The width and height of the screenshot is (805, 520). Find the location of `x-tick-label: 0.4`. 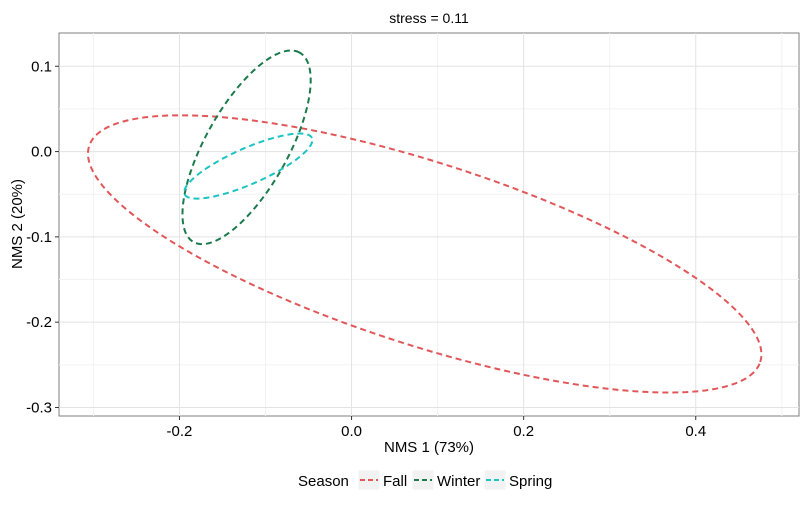

x-tick-label: 0.4 is located at coordinates (695, 431).